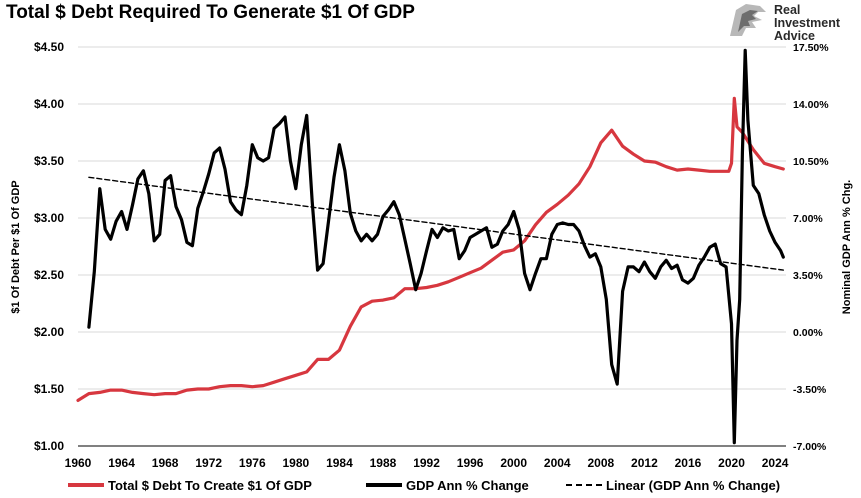 The image size is (861, 498). I want to click on brand-logo: Real Investment Advice, so click(792, 23).